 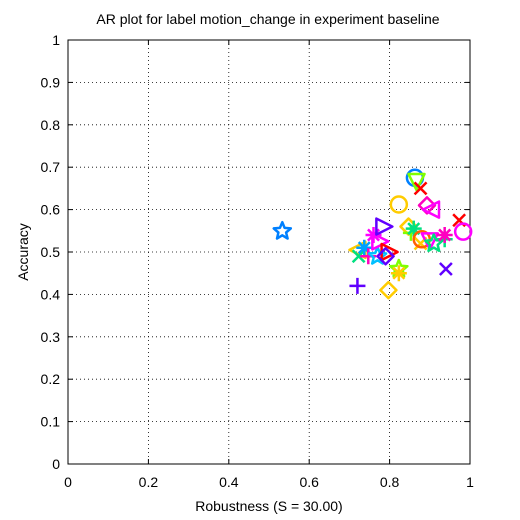 What do you see at coordinates (229, 482) in the screenshot?
I see `x-tick-label: 0.4` at bounding box center [229, 482].